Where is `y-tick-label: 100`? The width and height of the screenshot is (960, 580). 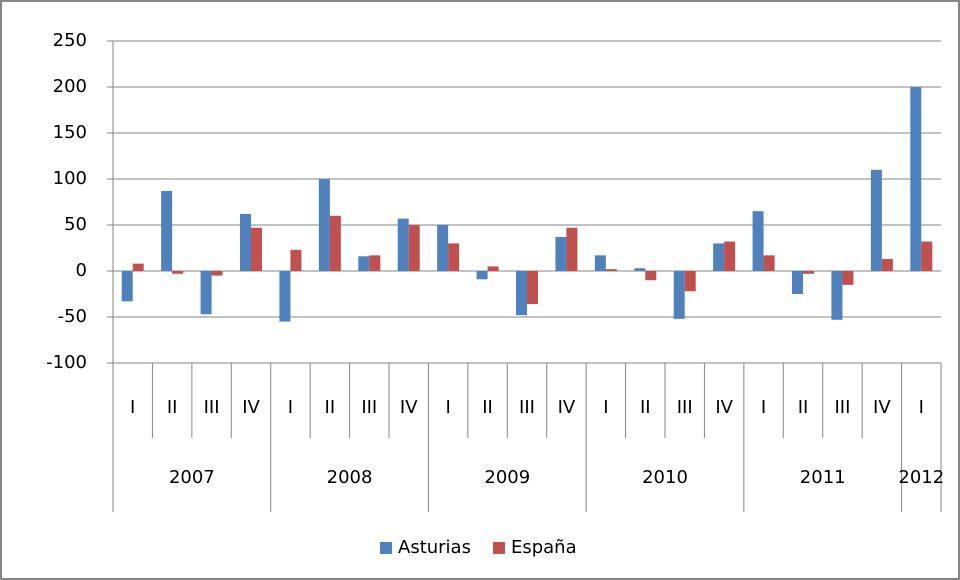
y-tick-label: 100 is located at coordinates (70, 178).